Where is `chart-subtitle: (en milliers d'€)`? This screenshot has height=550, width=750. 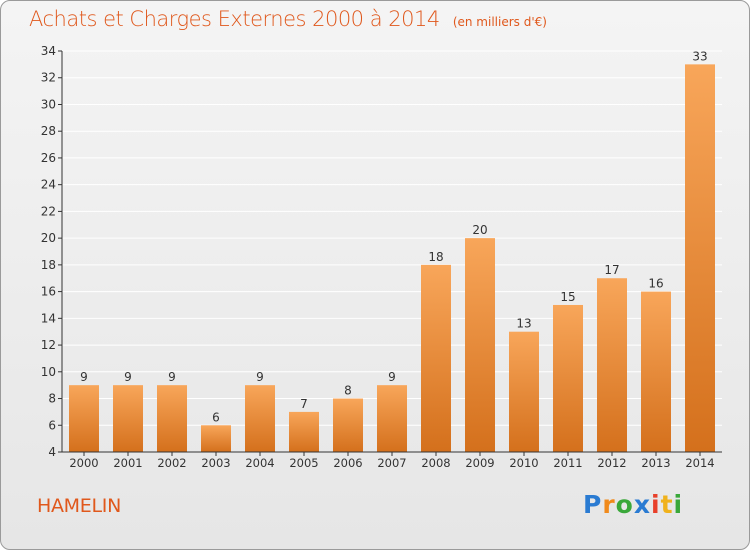
chart-subtitle: (en milliers d'€) is located at coordinates (499, 22).